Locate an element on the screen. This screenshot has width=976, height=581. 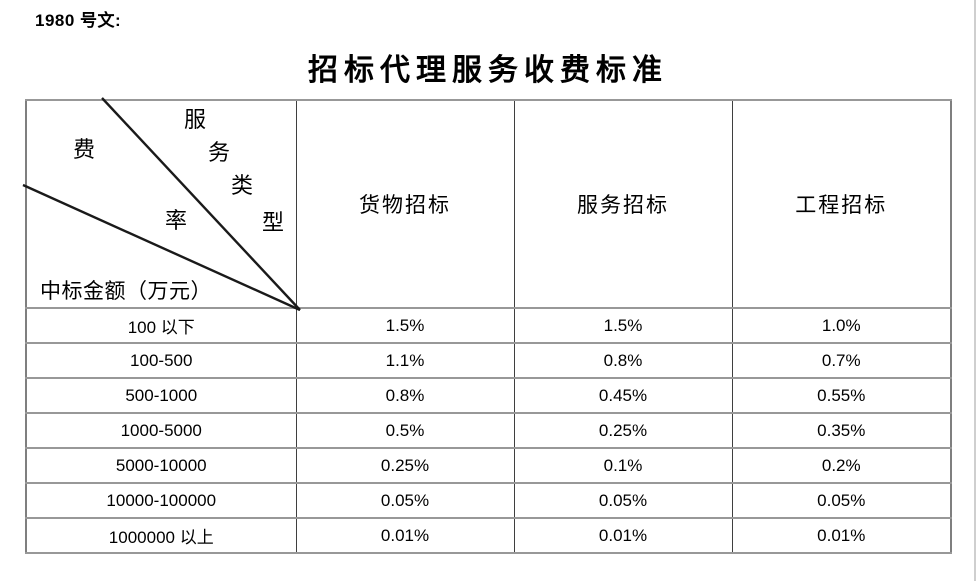
row-label: 100-500 is located at coordinates (161, 360).